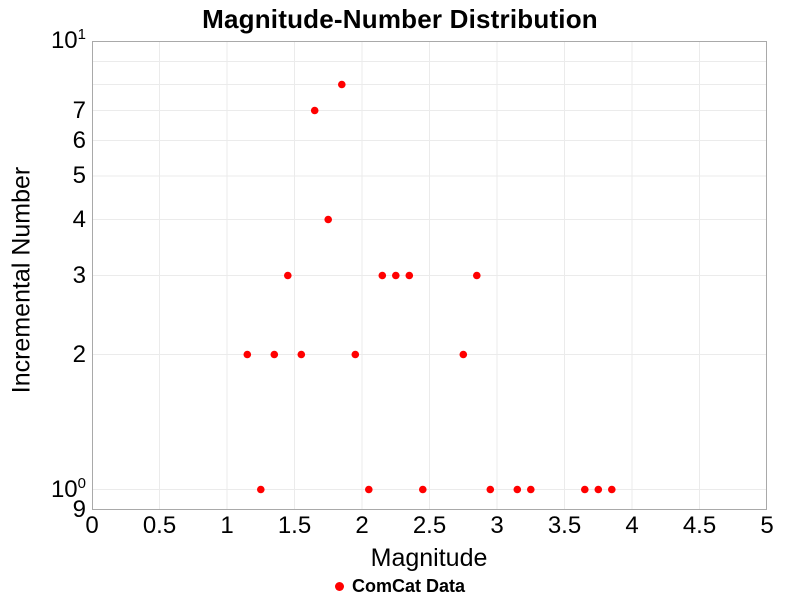 Image resolution: width=800 pixels, height=600 pixels. I want to click on x-tick-label: 3.5, so click(564, 525).